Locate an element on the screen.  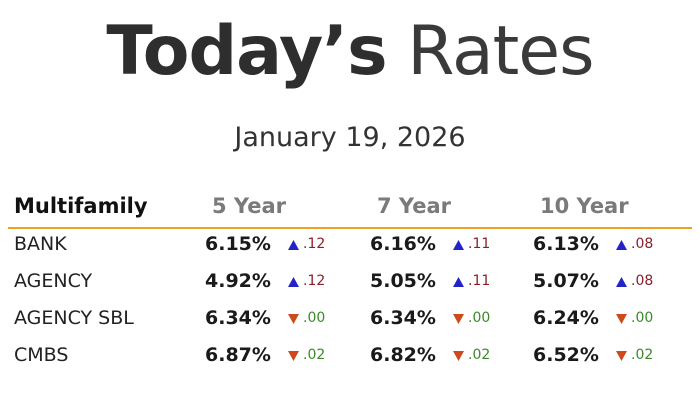
rate: 6.24% is located at coordinates (566, 318).